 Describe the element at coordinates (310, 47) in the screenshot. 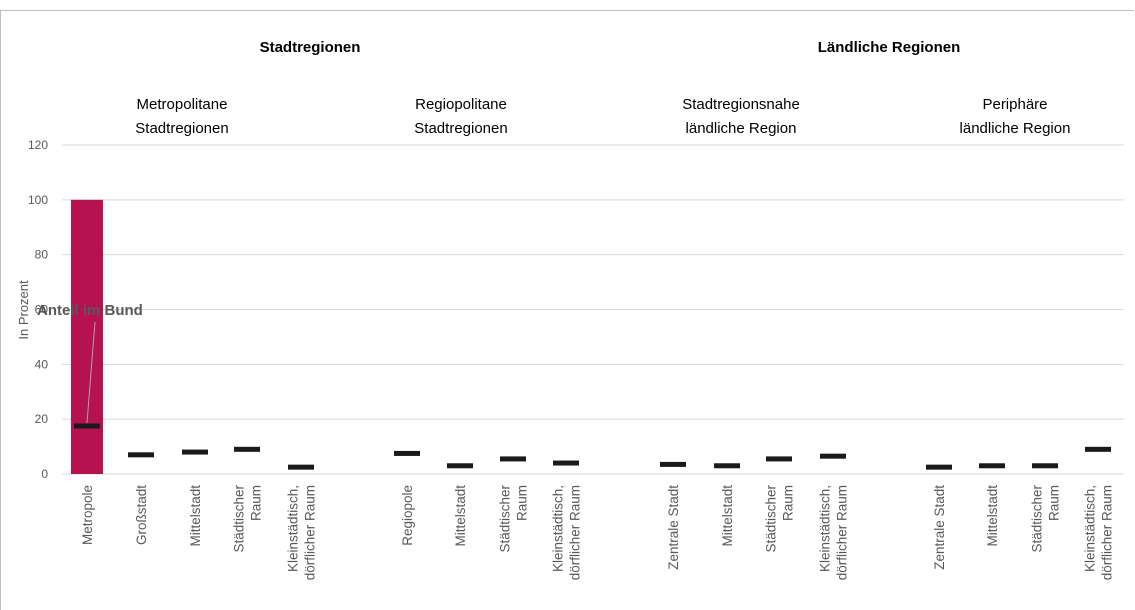

I see `top-group-label: Stadtregionen` at that location.